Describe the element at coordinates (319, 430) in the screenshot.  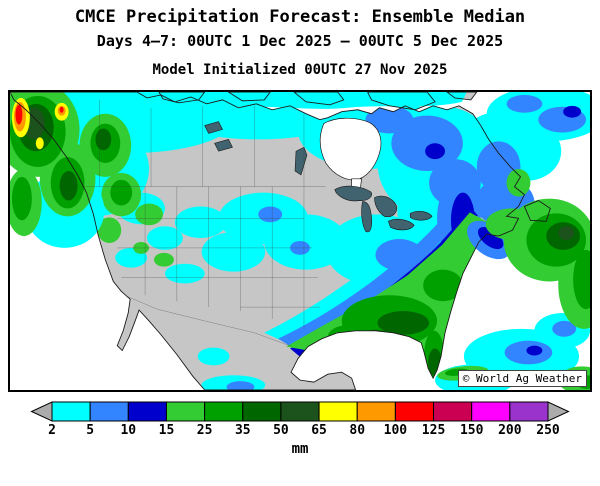
I see `scale-tick-label: 65` at that location.